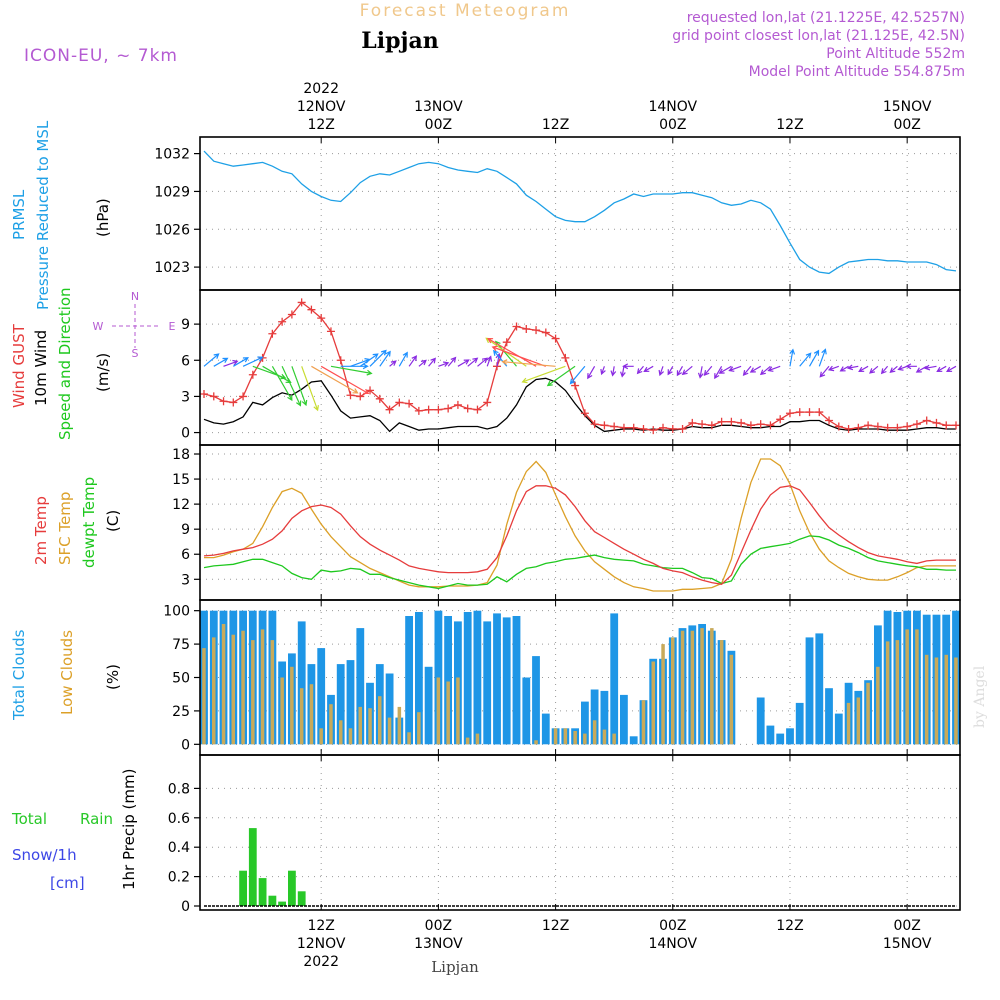 This screenshot has height=1000, width=1000. Describe the element at coordinates (185, 745) in the screenshot. I see `y-tick-label: 0` at that location.